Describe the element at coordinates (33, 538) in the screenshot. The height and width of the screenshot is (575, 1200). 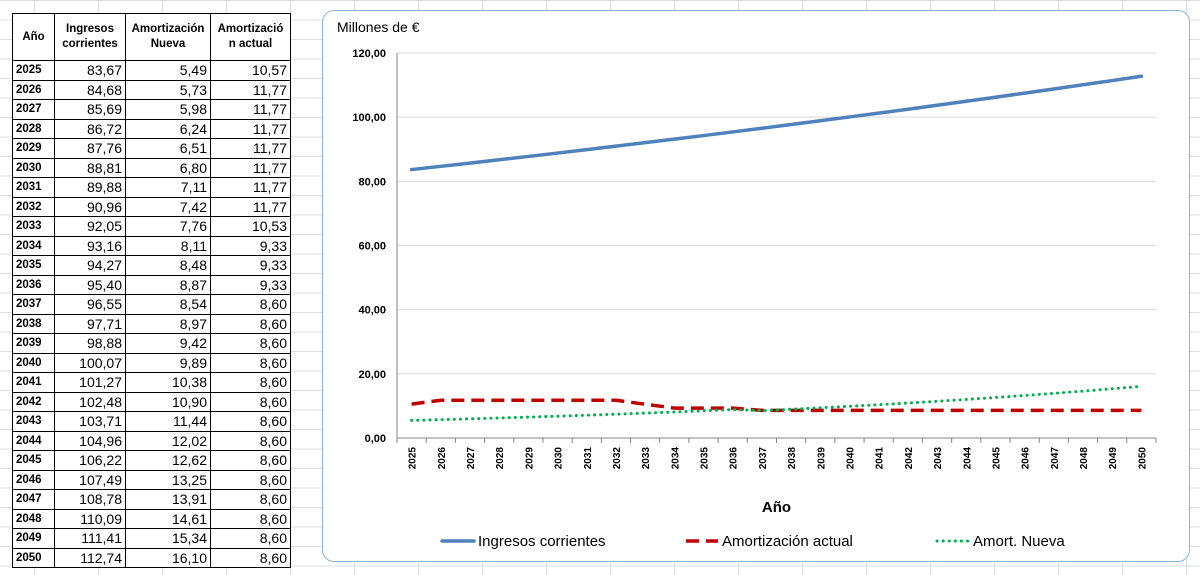
I see `table-cell: 2049` at that location.